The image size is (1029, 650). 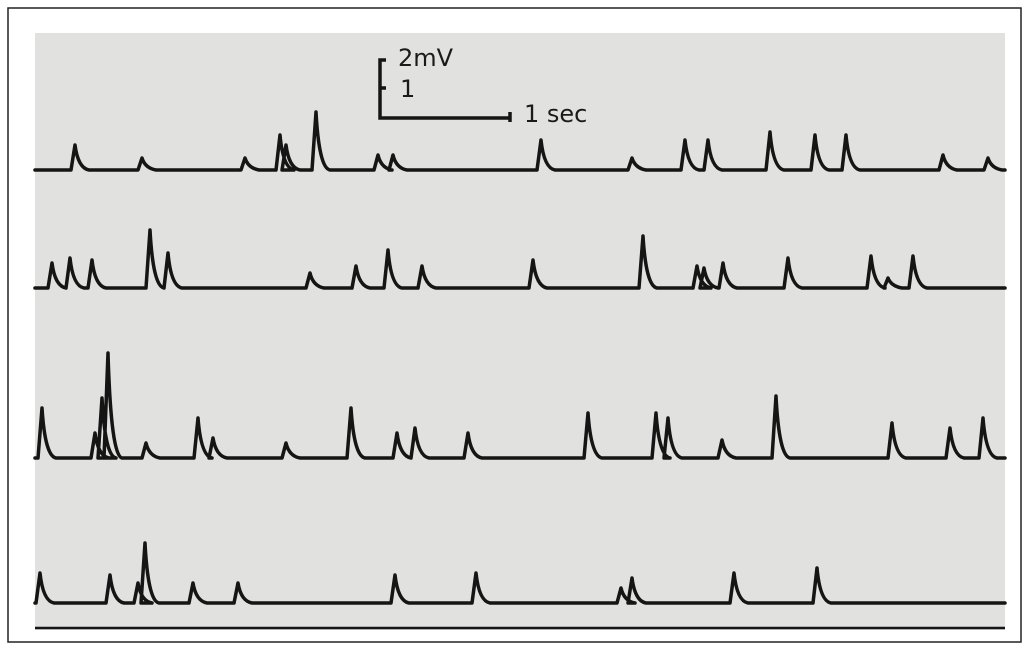 What do you see at coordinates (445, 90) in the screenshot?
I see `scale-bar` at bounding box center [445, 90].